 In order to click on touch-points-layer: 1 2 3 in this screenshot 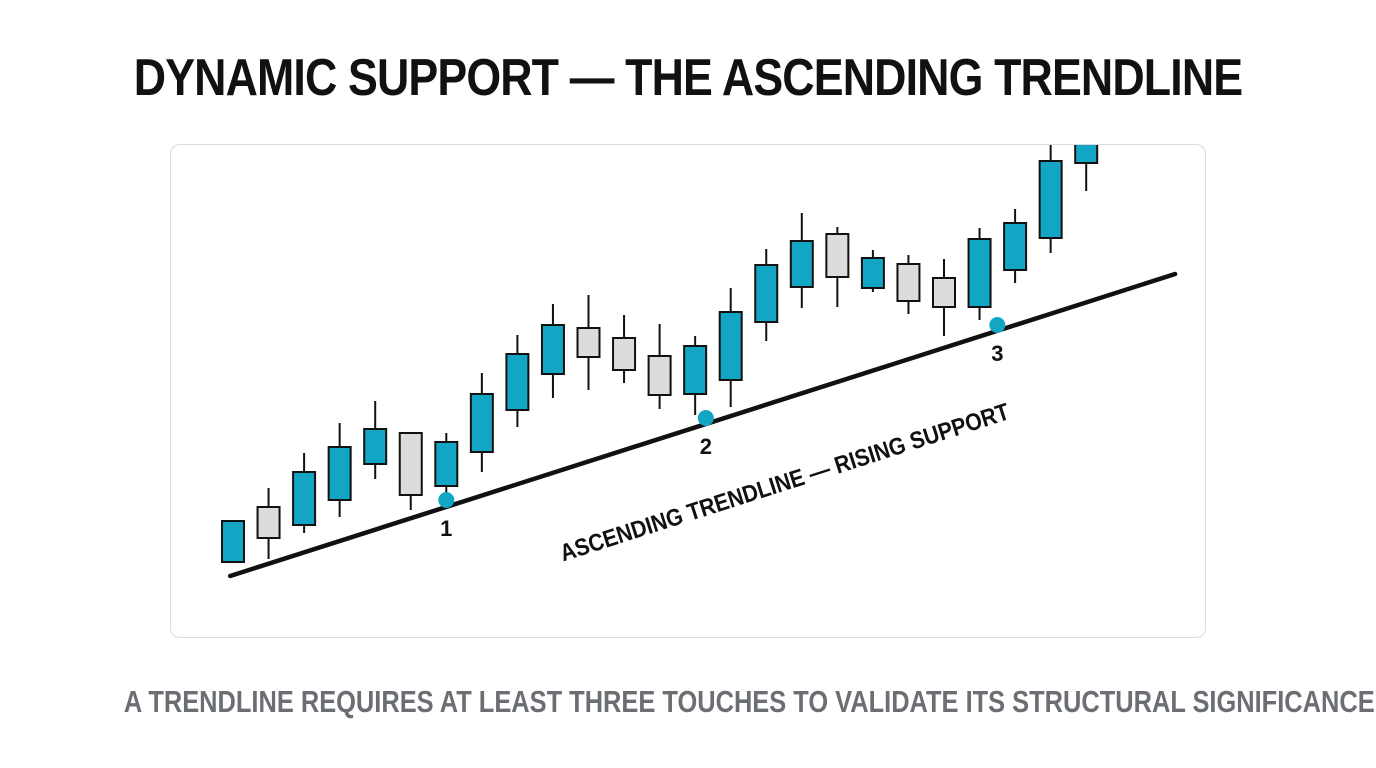, I will do `click(722, 429)`.